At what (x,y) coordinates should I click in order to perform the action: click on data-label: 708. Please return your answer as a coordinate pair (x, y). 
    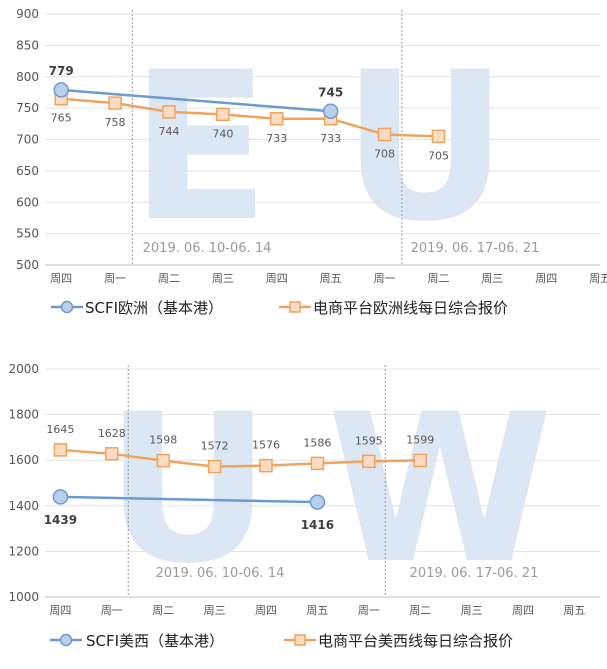
    Looking at the image, I should click on (384, 153).